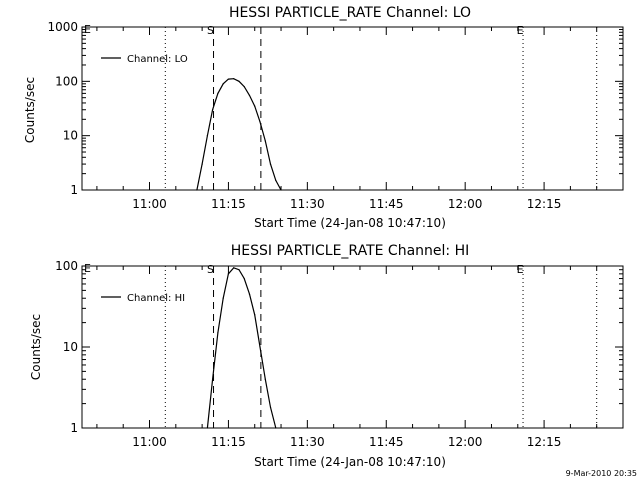 This screenshot has height=480, width=640. What do you see at coordinates (210, 30) in the screenshot?
I see `marker-label-lo: S` at bounding box center [210, 30].